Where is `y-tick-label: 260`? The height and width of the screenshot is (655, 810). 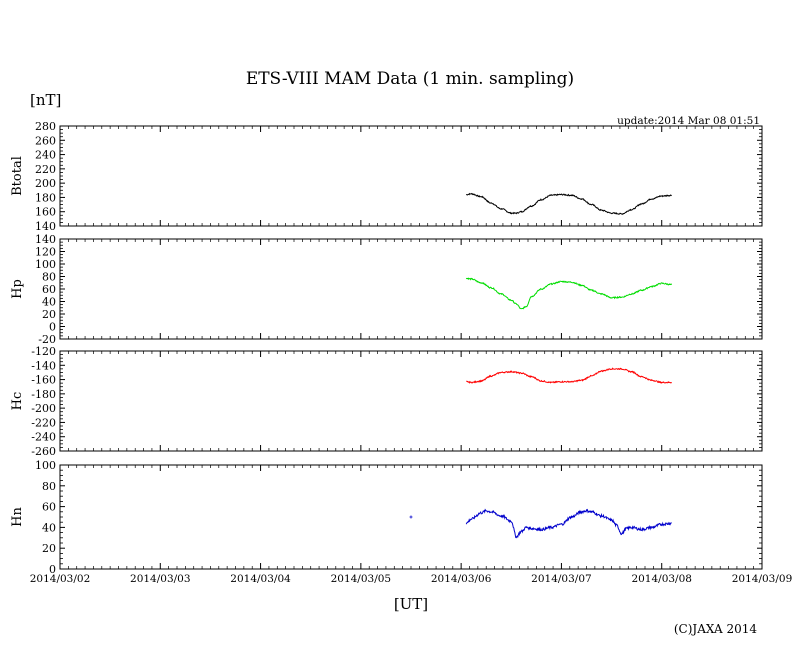
y-tick-label: 260 is located at coordinates (45, 140).